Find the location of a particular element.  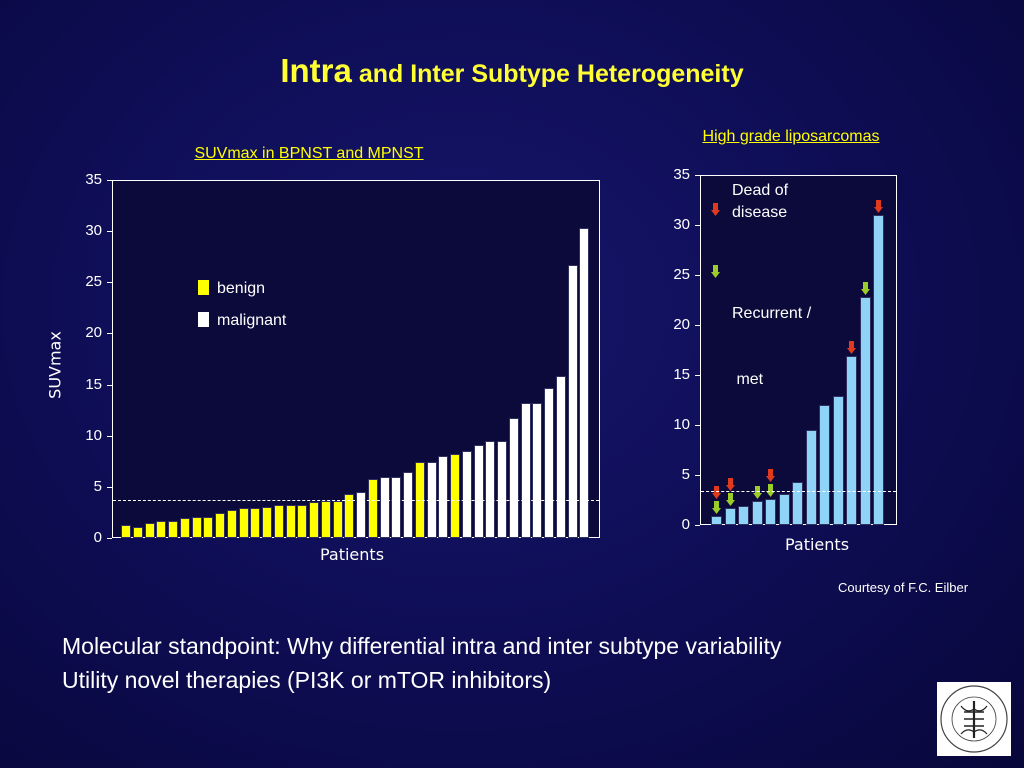

left-chart-ytick-label: 10 is located at coordinates (93, 435).